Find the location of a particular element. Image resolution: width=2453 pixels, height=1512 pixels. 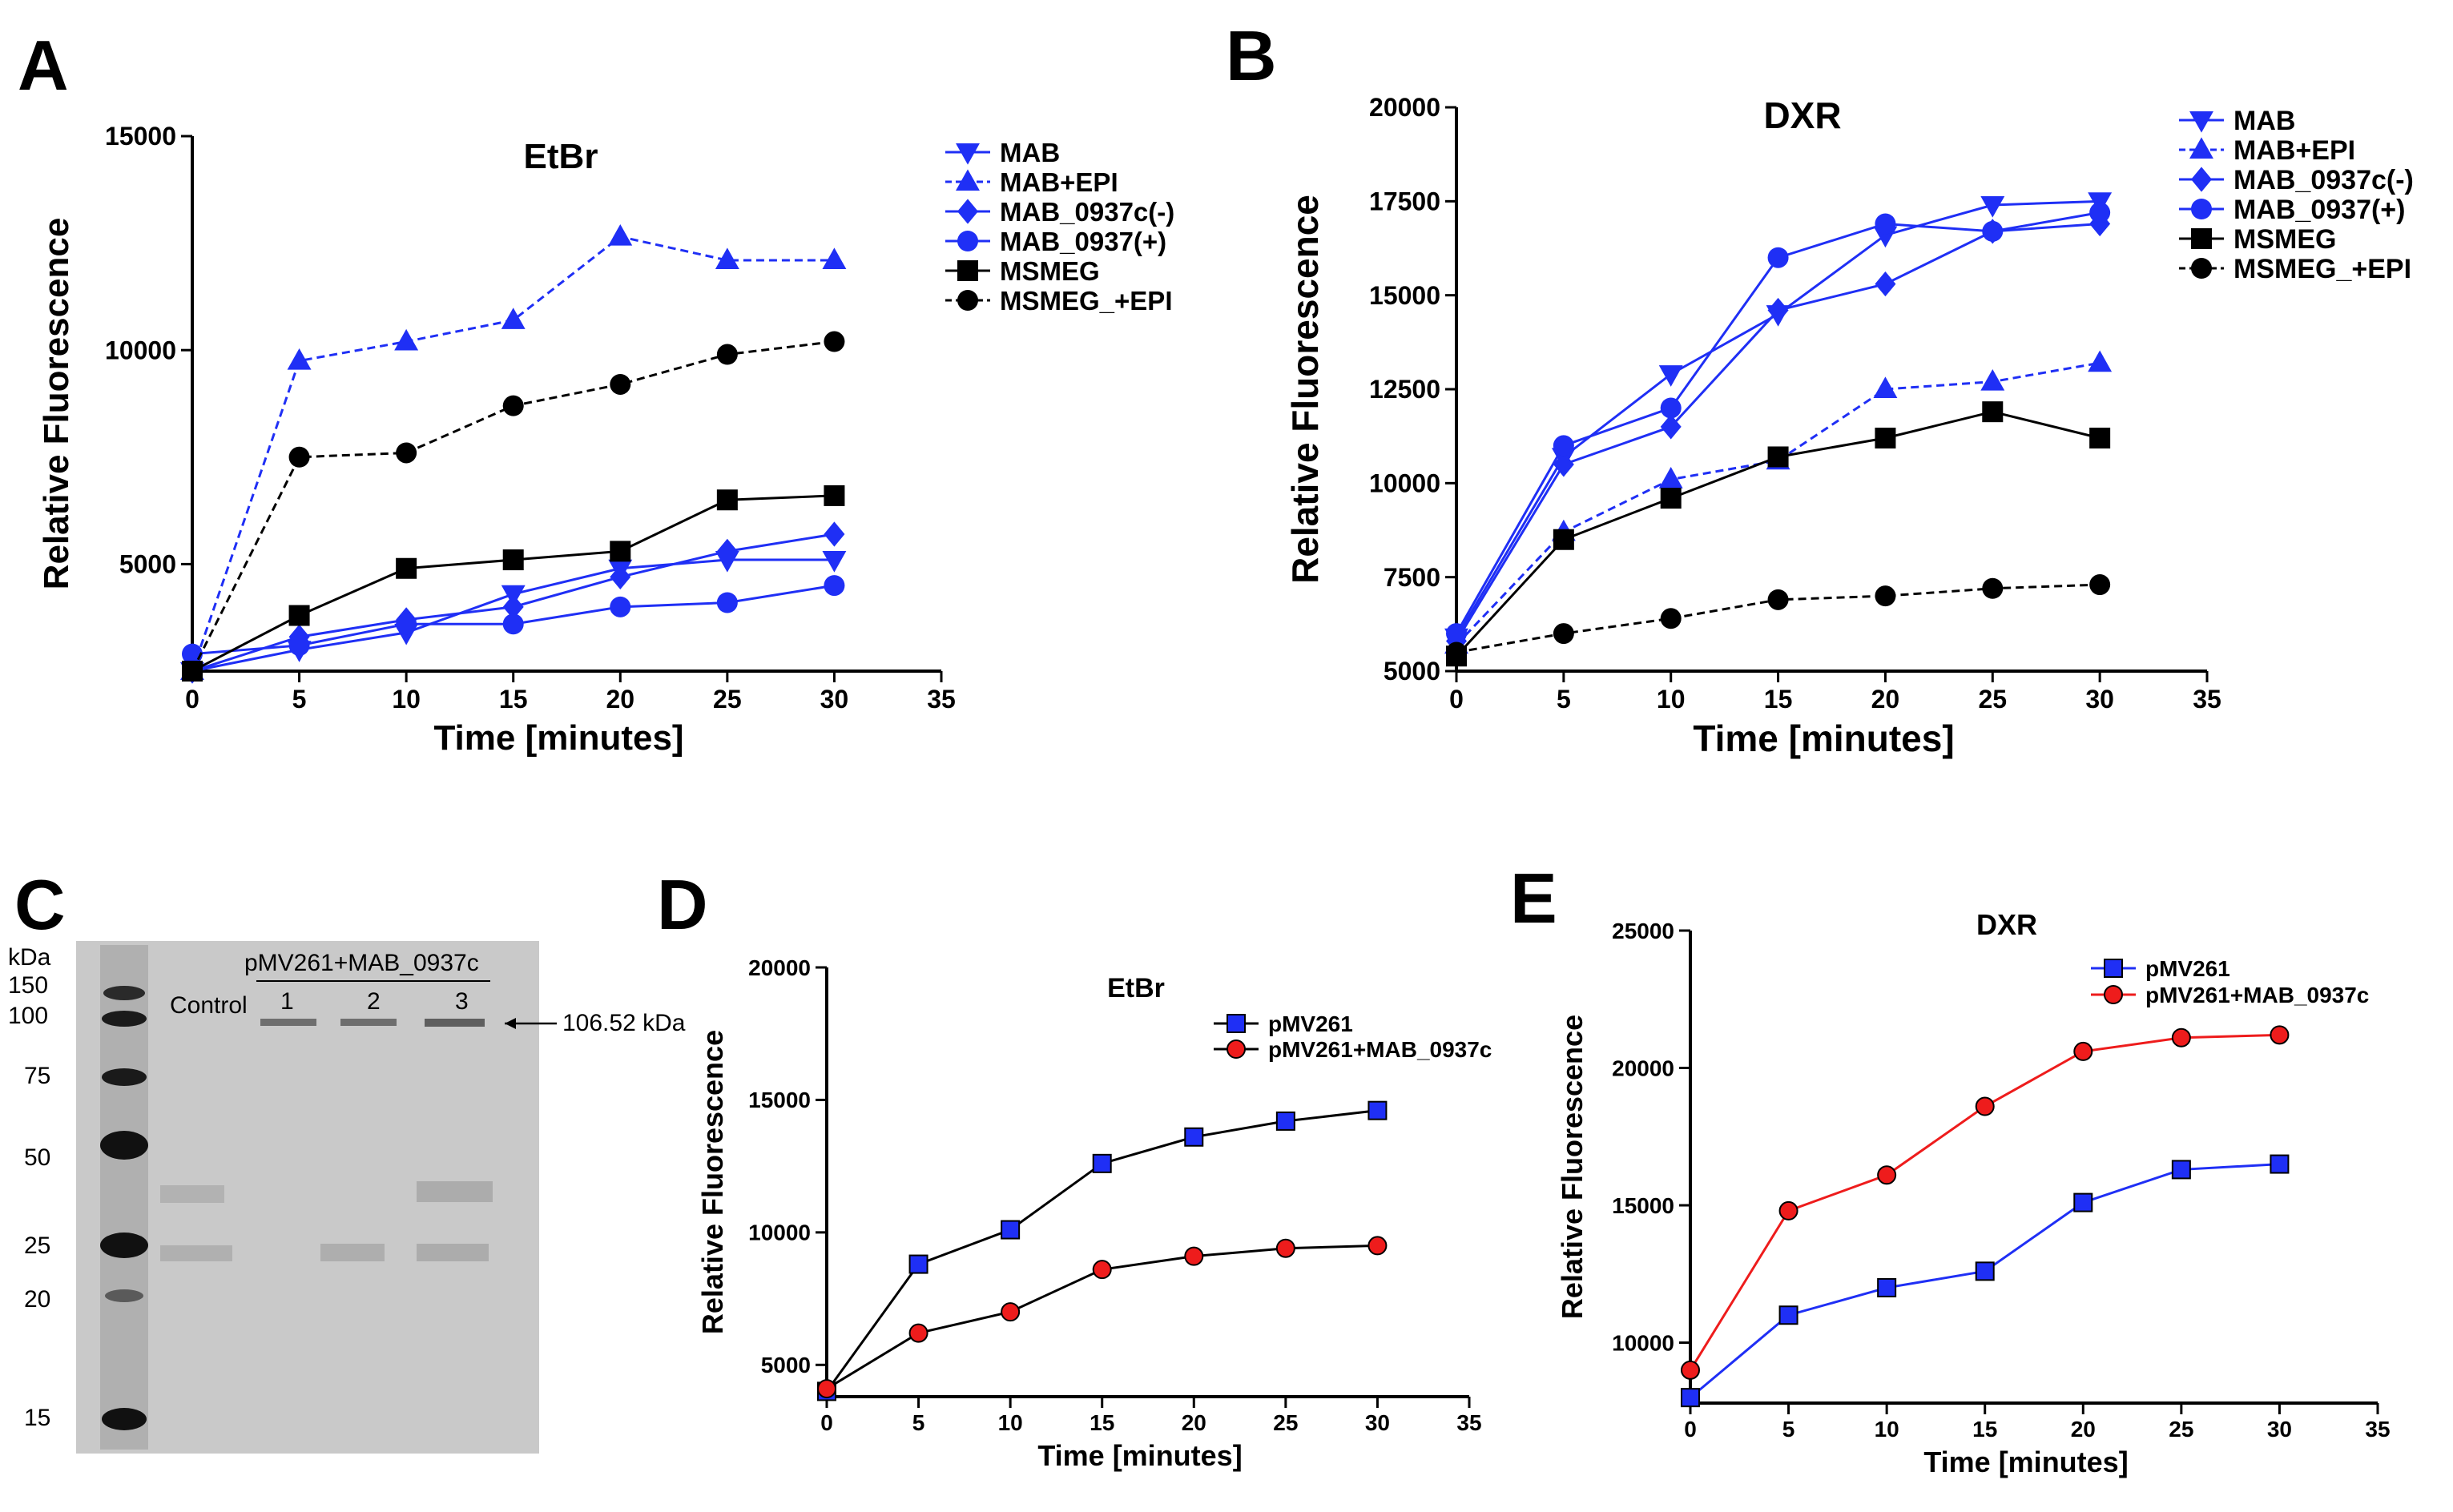

y-tick-label: 12500 is located at coordinates (1404, 389).